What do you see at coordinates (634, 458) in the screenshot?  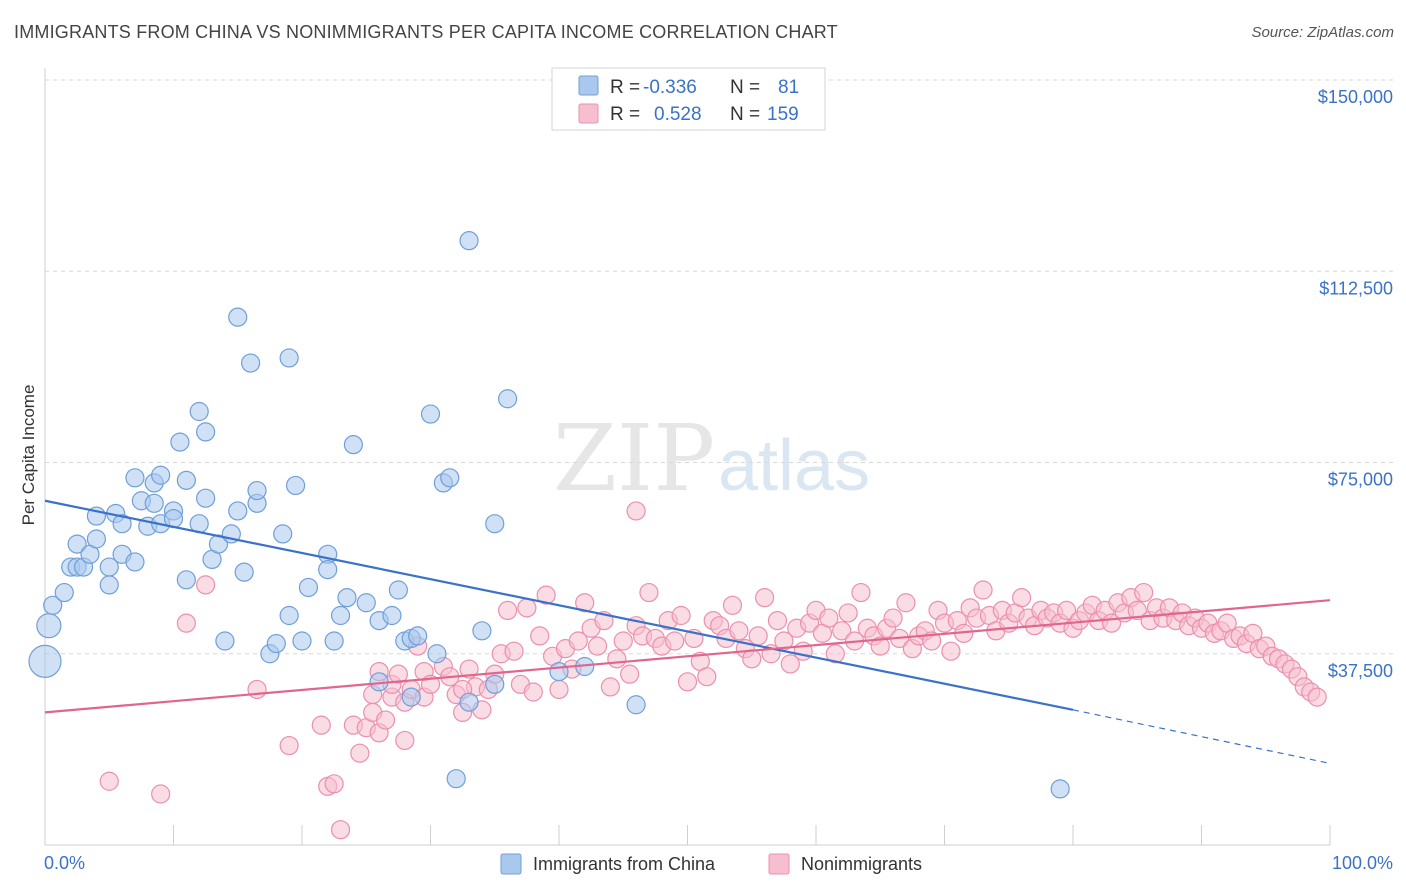 I see `watermark-zip: ZIP` at bounding box center [634, 458].